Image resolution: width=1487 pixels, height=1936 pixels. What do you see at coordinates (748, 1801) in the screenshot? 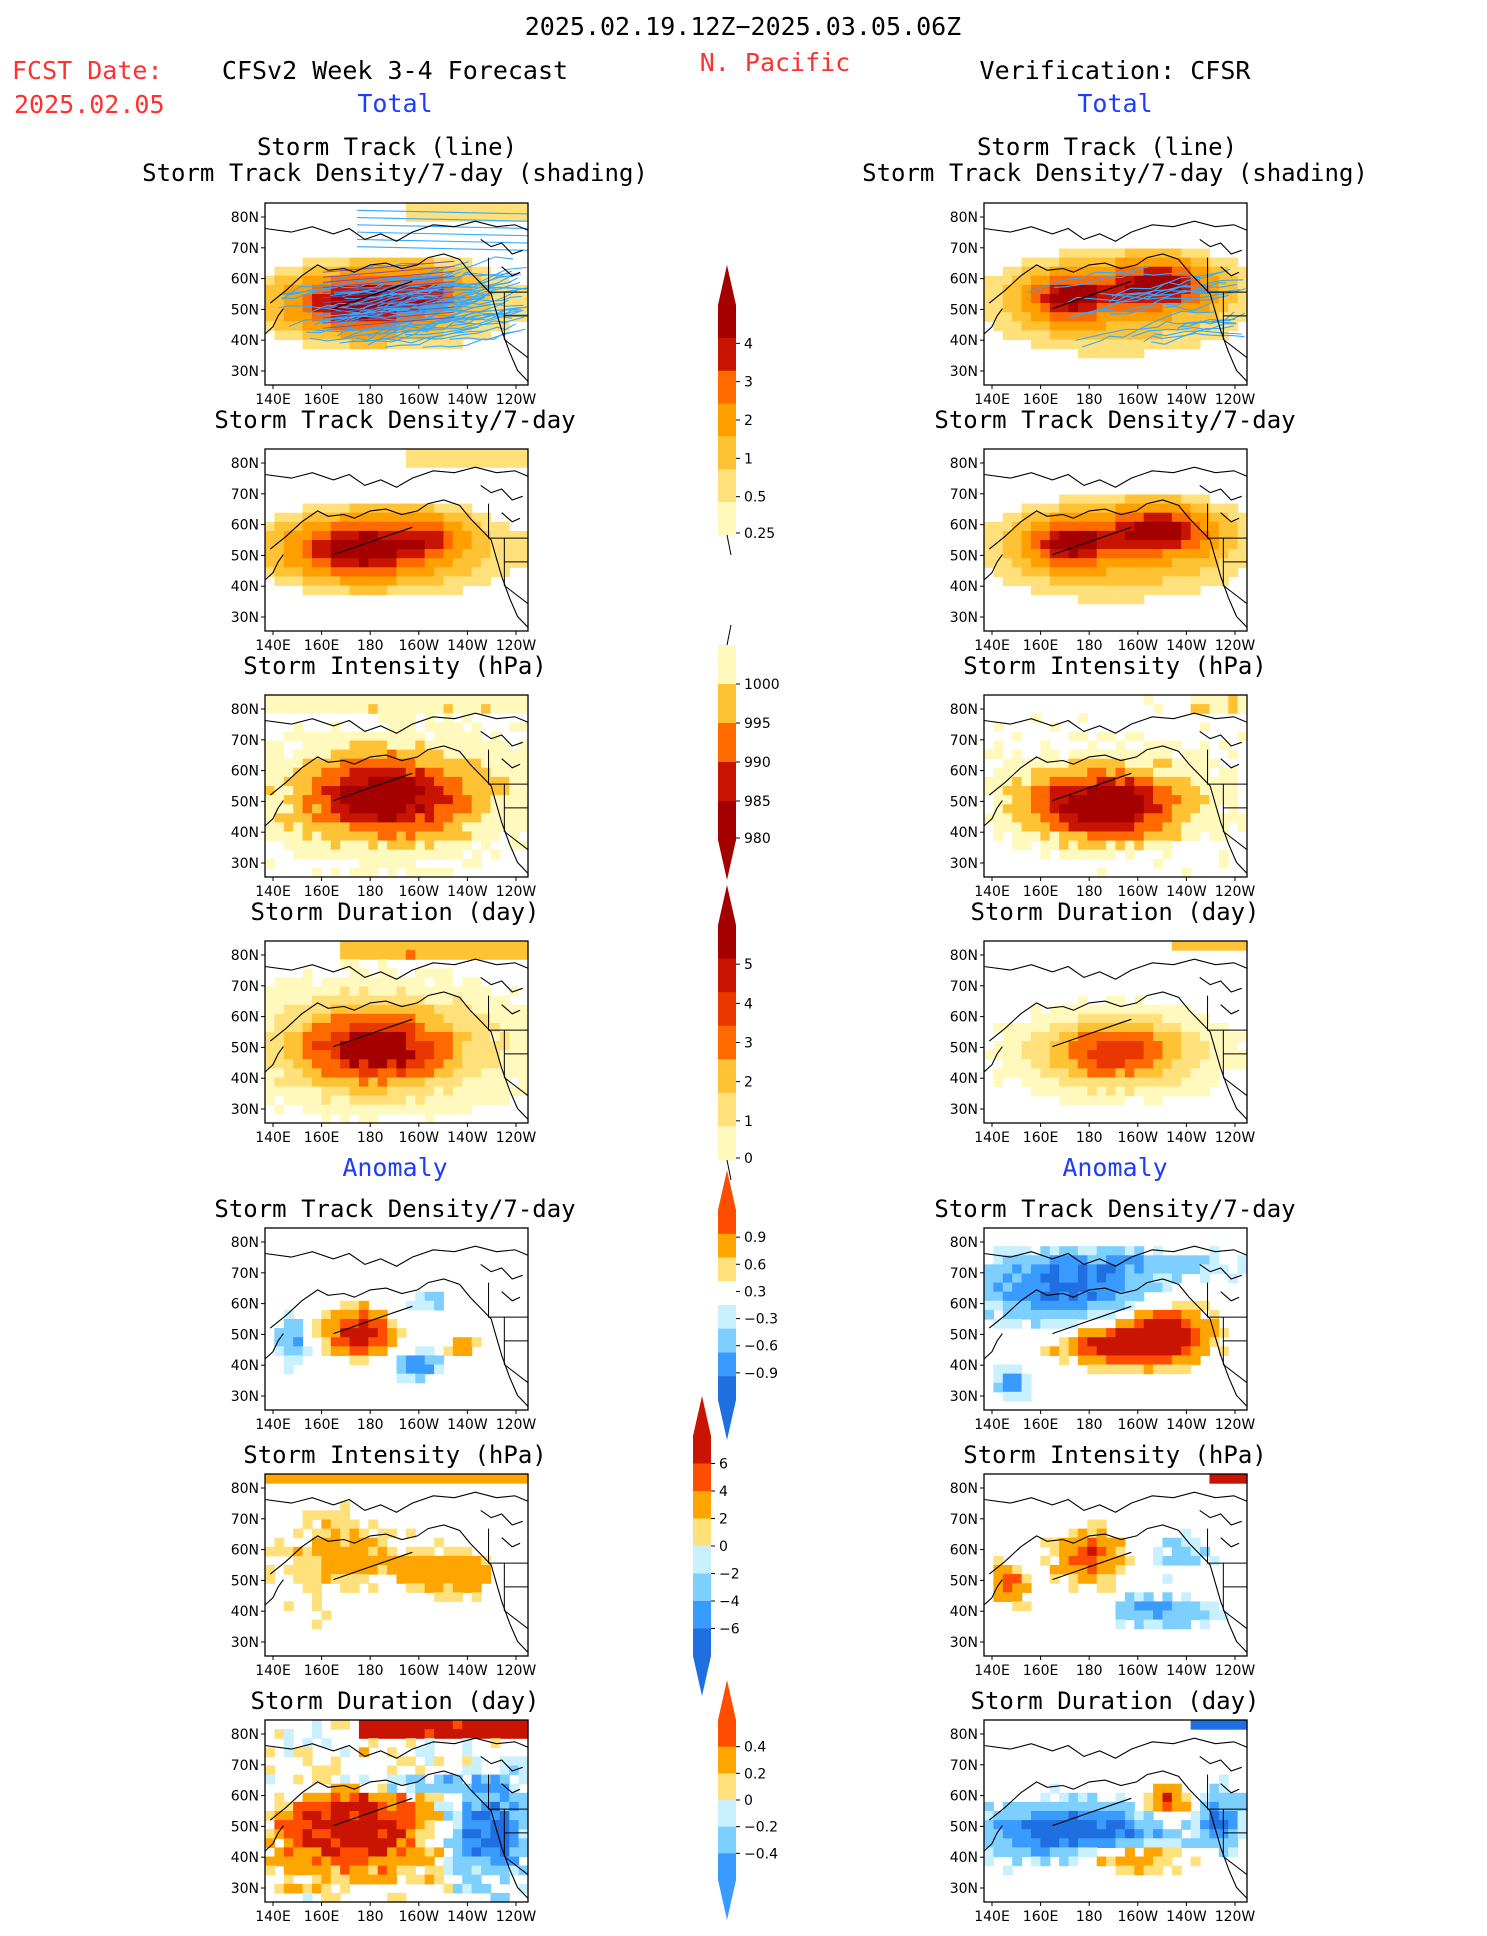
I see `colorbar-label: 0` at bounding box center [748, 1801].